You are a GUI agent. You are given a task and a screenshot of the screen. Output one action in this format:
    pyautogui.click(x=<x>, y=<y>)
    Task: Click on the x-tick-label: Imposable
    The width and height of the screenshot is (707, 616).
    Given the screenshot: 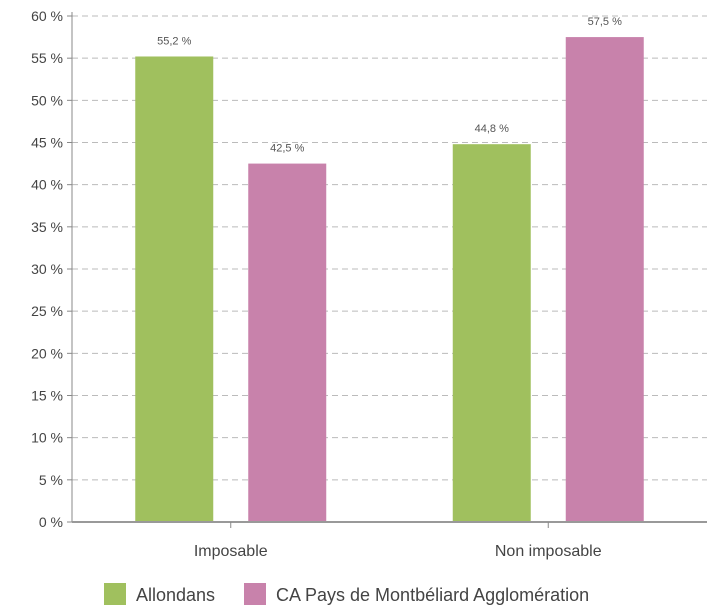 What is the action you would take?
    pyautogui.click(x=231, y=551)
    